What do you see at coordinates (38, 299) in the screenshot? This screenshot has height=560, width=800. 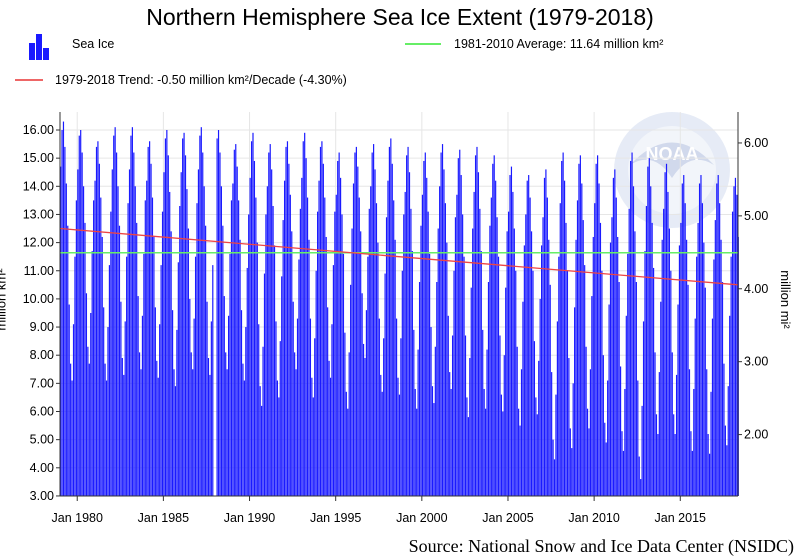 I see `y-tick-label: 10.00` at bounding box center [38, 299].